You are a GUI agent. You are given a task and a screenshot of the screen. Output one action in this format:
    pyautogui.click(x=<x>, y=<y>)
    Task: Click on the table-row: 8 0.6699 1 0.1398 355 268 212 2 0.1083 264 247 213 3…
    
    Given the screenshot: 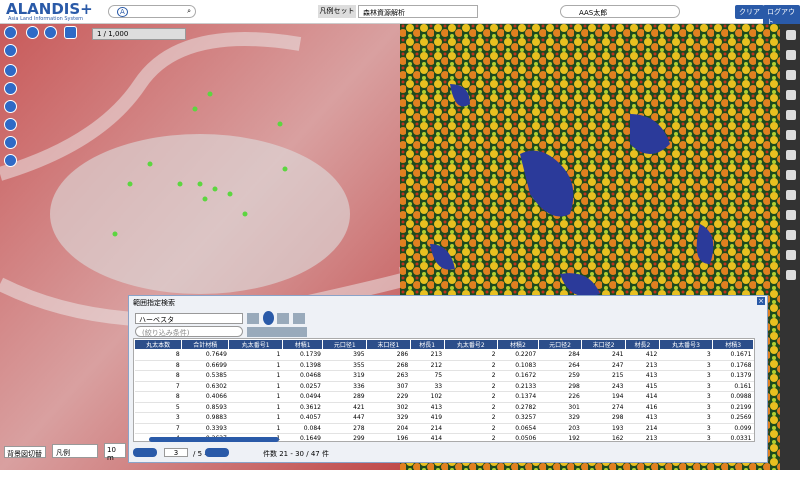 What is the action you would take?
    pyautogui.click(x=444, y=365)
    